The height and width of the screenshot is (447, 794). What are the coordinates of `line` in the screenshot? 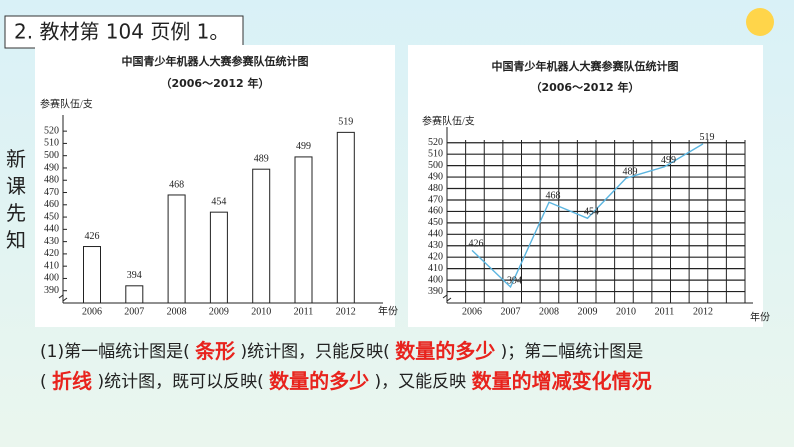 It's located at (587, 216).